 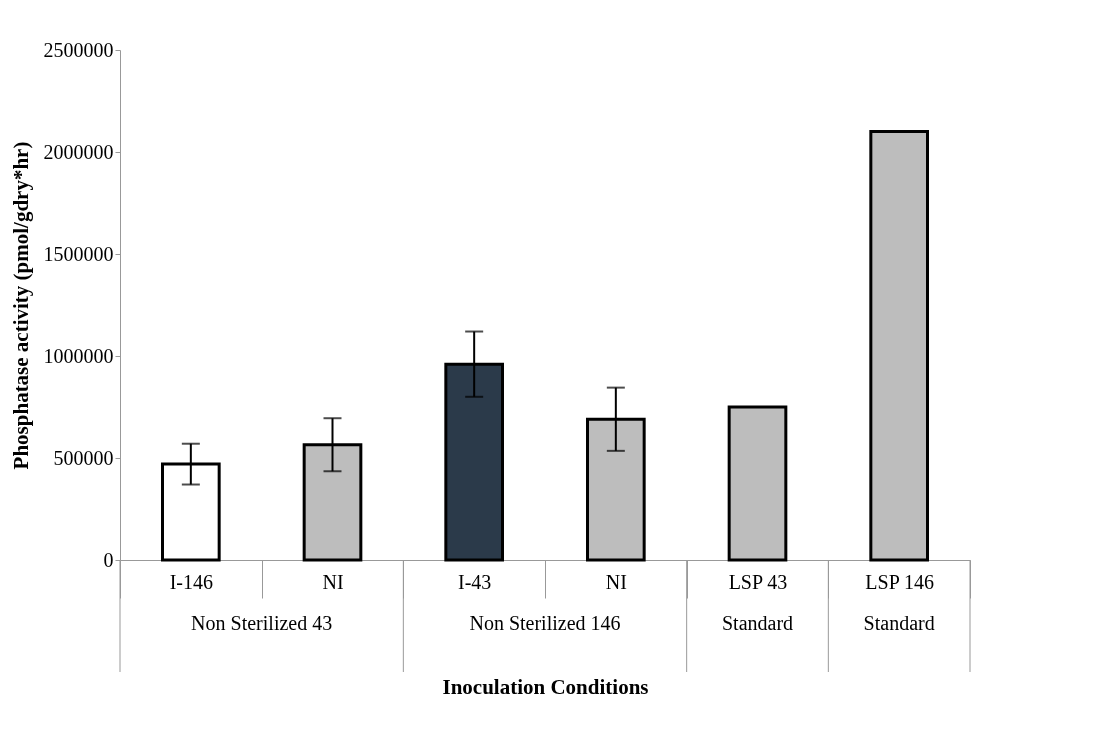 I want to click on x-tick-label: LSP 43, so click(x=758, y=581).